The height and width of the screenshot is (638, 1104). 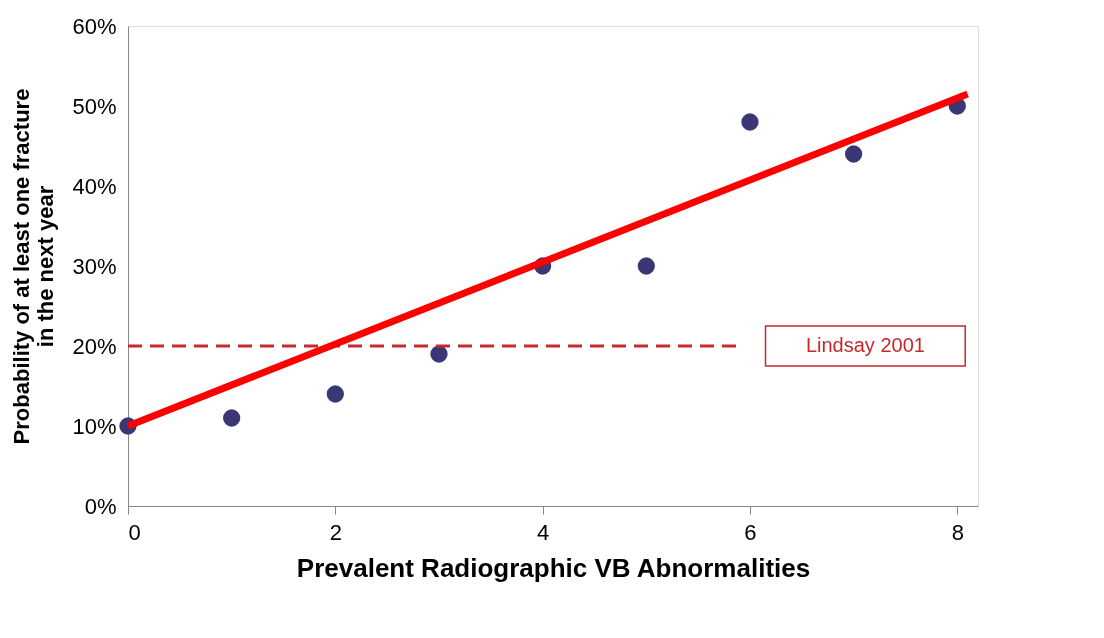 I want to click on y-tick-label: 10%, so click(x=94, y=426).